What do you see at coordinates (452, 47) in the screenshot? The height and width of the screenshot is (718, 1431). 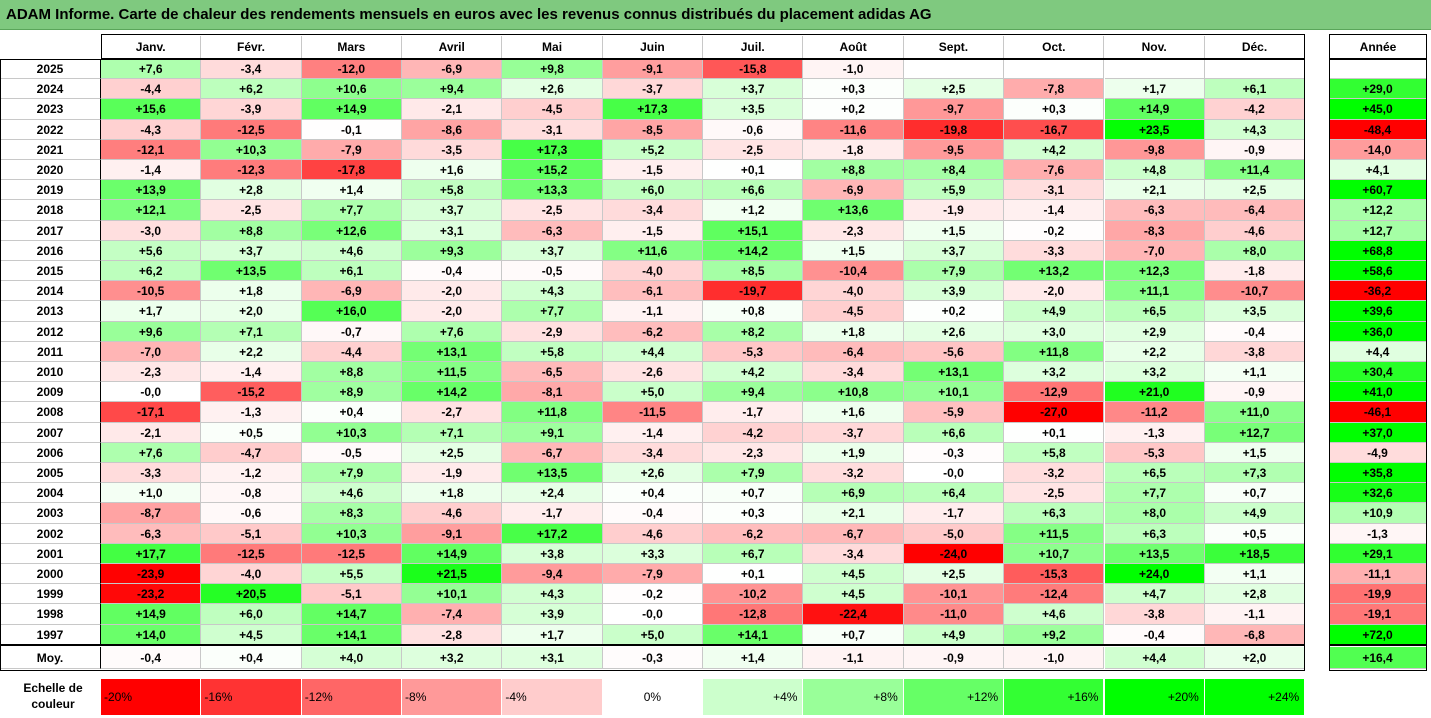 I see `column-header: Avril` at bounding box center [452, 47].